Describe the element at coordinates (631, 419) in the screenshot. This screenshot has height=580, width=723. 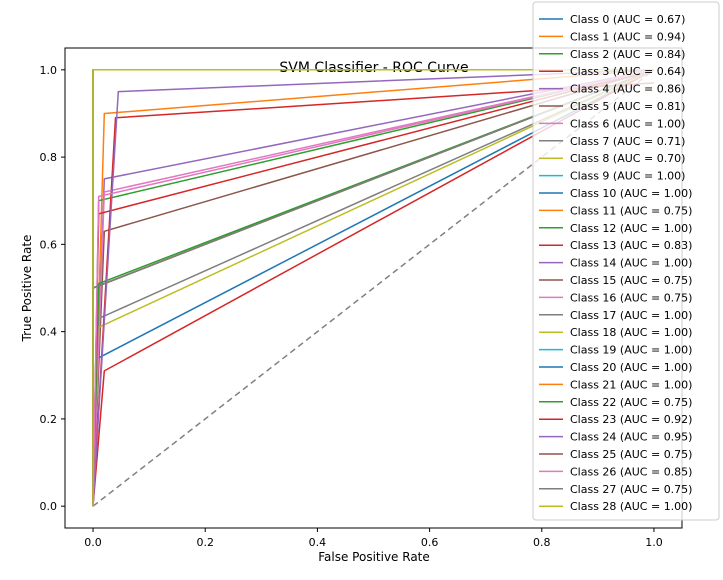
I see `legend-label-class-23: Class 23 (AUC = 0.92)` at that location.